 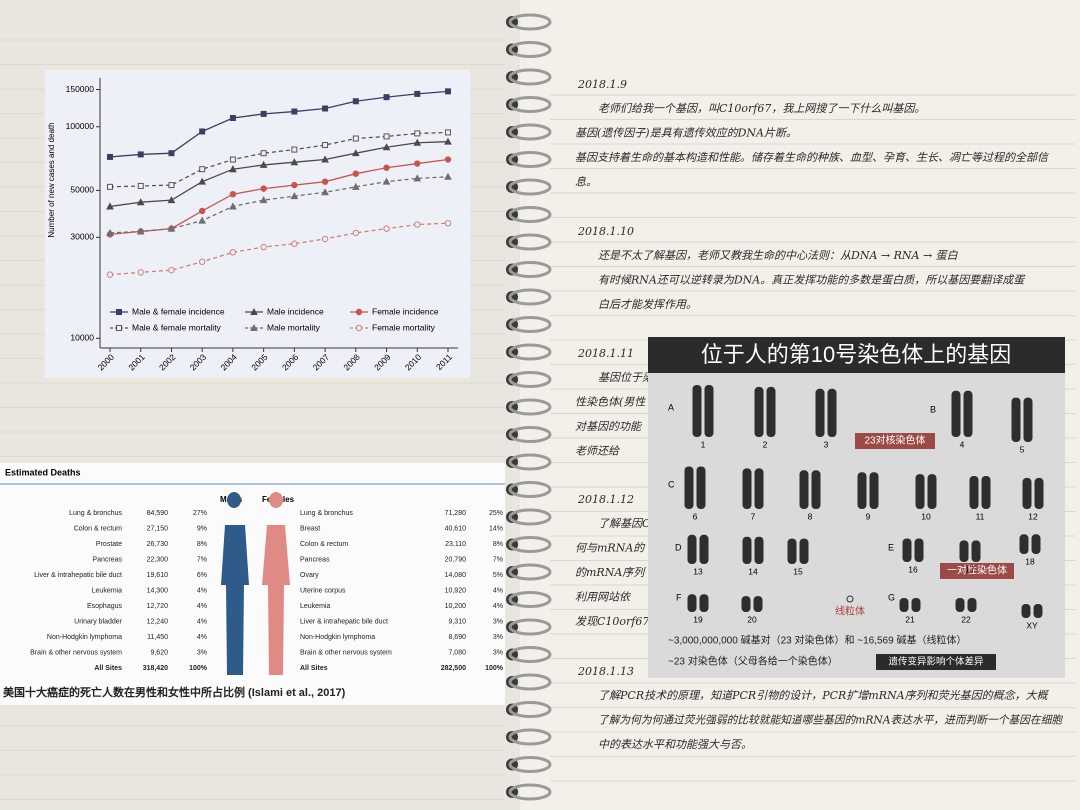 What do you see at coordinates (498, 621) in the screenshot?
I see `female-share: 3%` at bounding box center [498, 621].